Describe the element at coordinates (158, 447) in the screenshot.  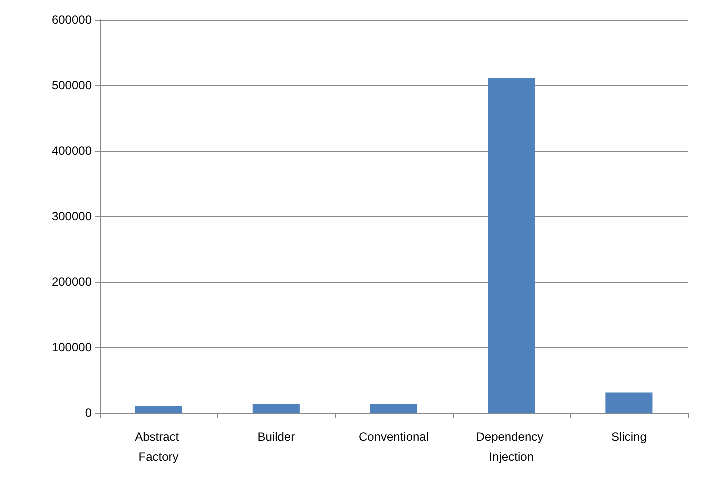
I see `x-tick-label: Abstract Factory` at that location.